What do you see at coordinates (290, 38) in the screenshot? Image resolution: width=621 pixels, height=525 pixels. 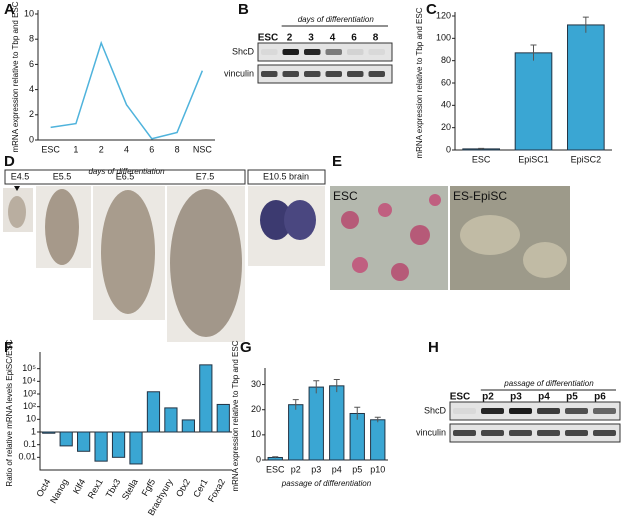 I see `lane-label: 2` at bounding box center [290, 38].